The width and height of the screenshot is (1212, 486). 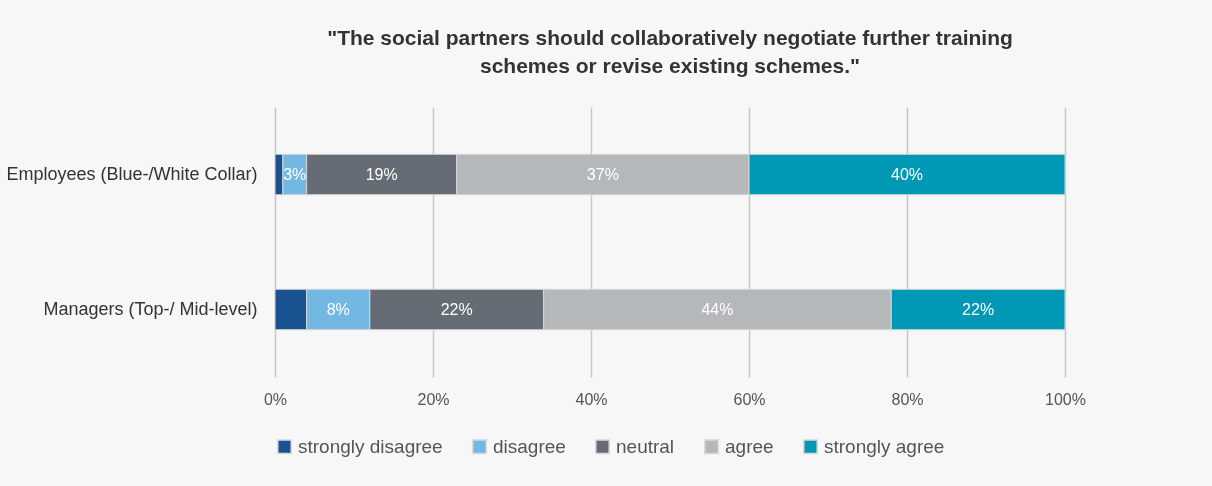 What do you see at coordinates (1065, 399) in the screenshot?
I see `x-tick-label: 100%` at bounding box center [1065, 399].